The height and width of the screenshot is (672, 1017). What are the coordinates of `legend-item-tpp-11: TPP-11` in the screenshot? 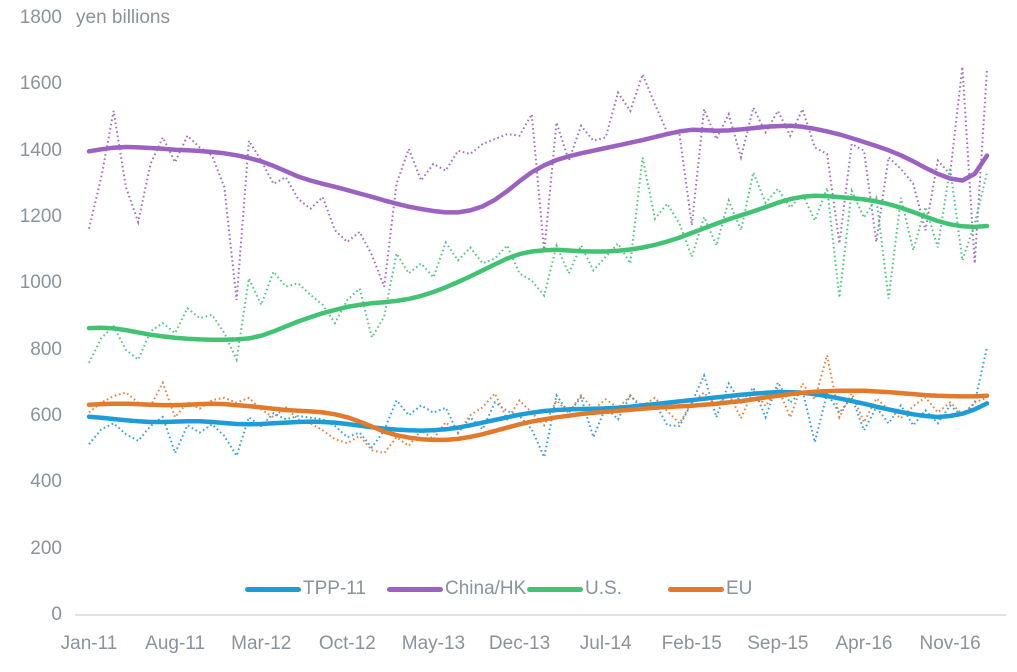 It's located at (306, 588).